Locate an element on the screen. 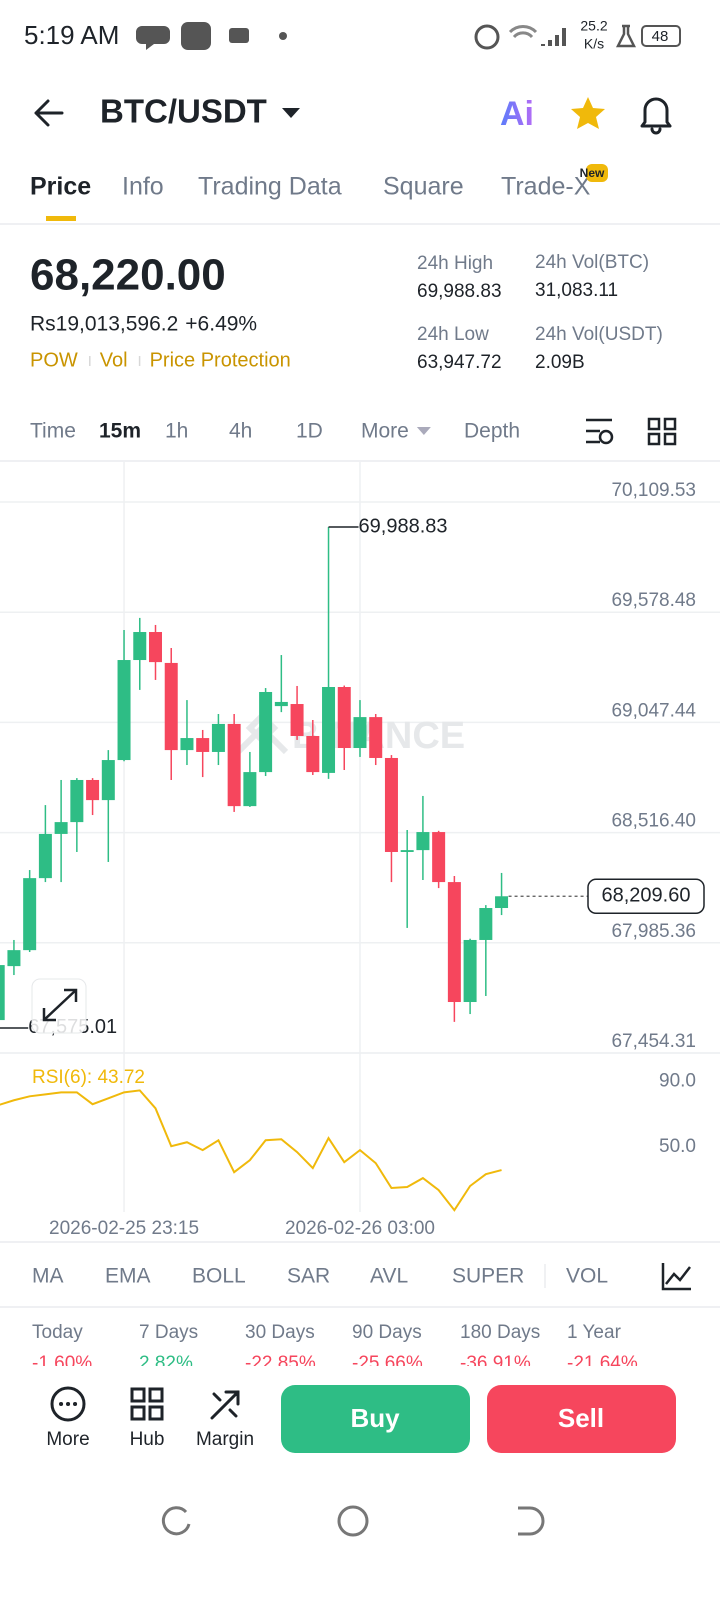 This screenshot has width=720, height=1600. timeframe: Depth is located at coordinates (492, 431).